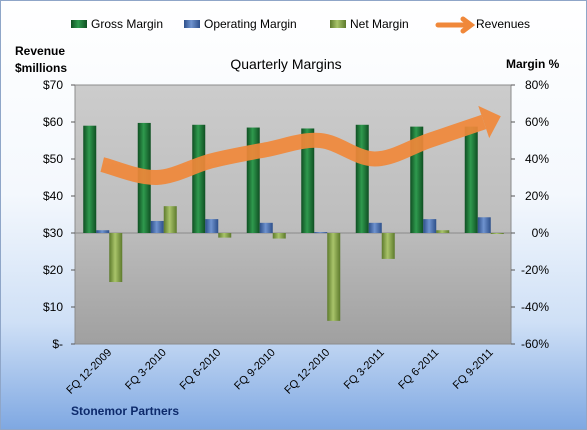  I want to click on legend-label-net: Net Margin, so click(379, 24).